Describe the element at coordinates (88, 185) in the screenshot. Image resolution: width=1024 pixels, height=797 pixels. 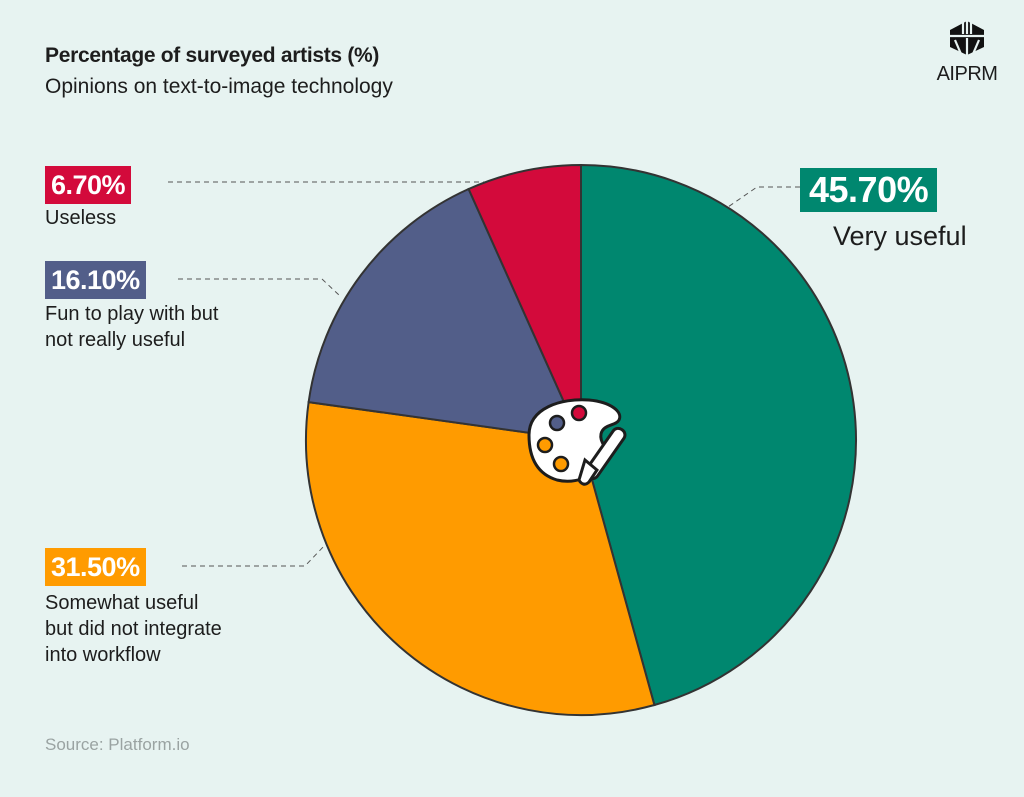
I see `badge-useless: 6.70%` at that location.